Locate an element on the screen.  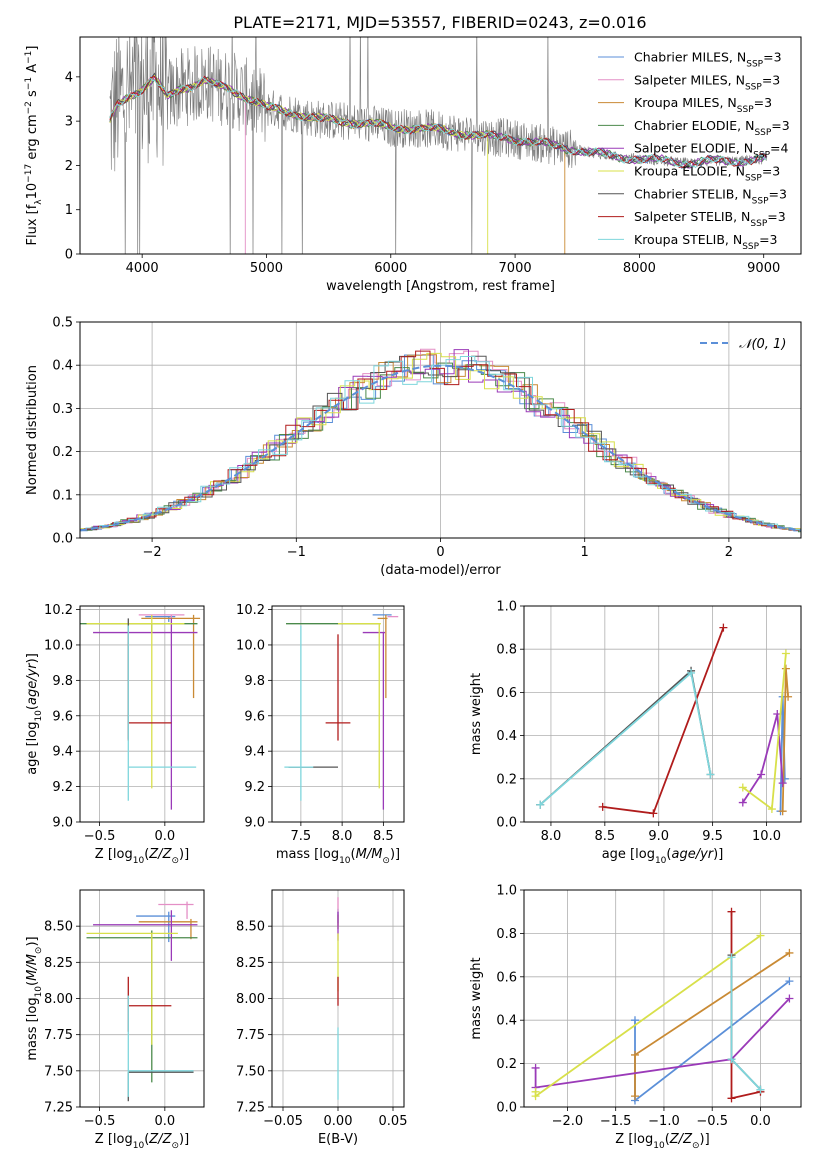
x-tick-label: 9.0 is located at coordinates (658, 836).